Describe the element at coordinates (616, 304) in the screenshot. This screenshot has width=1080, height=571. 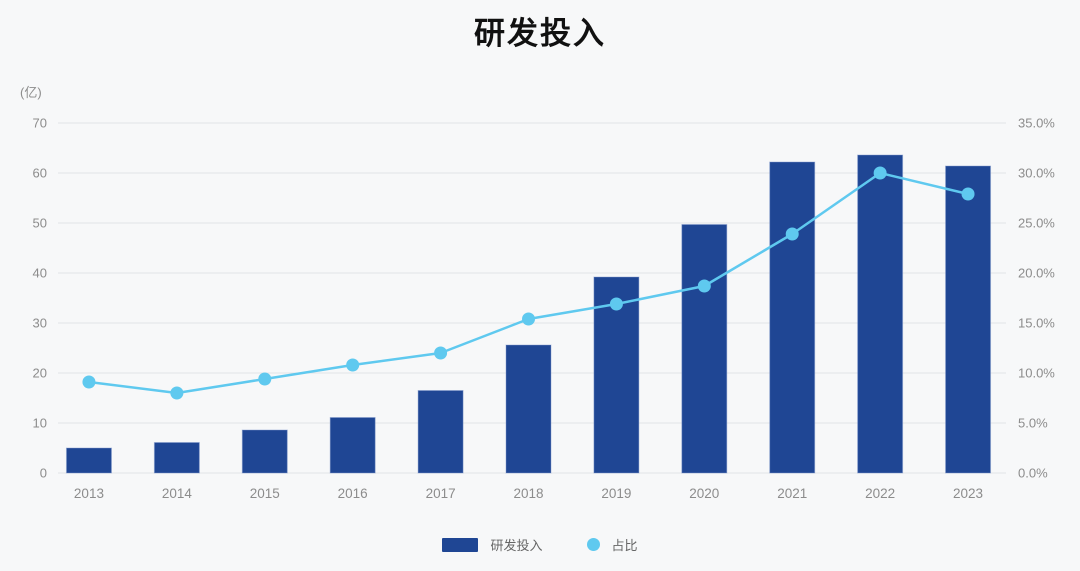
I see `line-point-2019` at that location.